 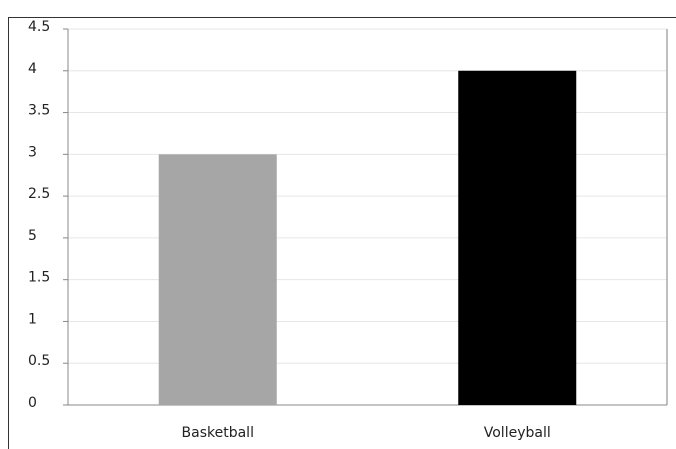 What do you see at coordinates (39, 194) in the screenshot?
I see `y-tick-label: 2.5` at bounding box center [39, 194].